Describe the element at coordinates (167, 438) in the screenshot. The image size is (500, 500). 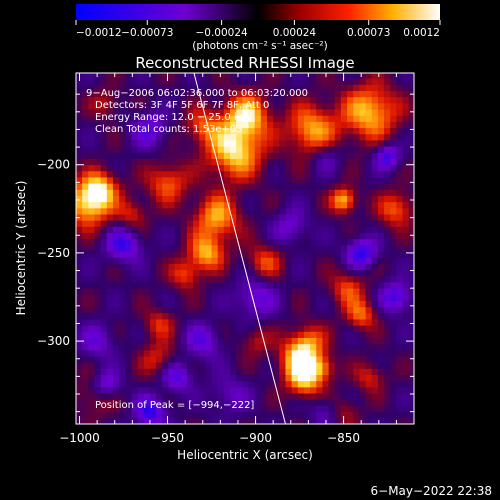
I see `x-tick-label: −950` at that location.